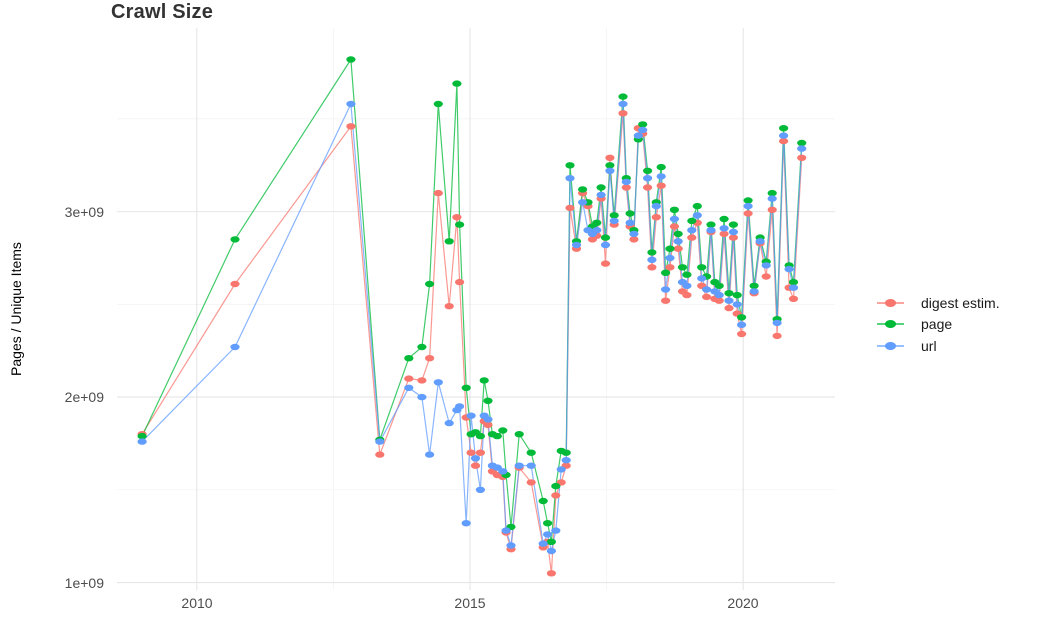 The height and width of the screenshot is (639, 1059). I want to click on legend: digest estim. page url, so click(938, 324).